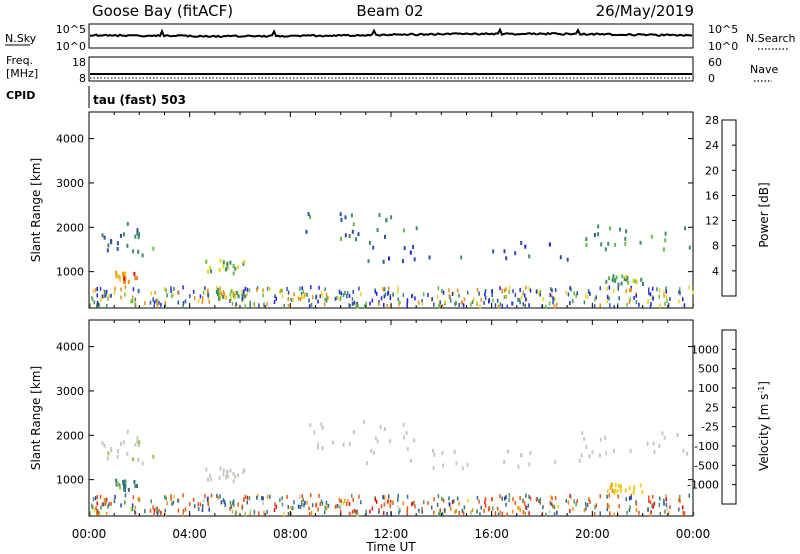  Describe the element at coordinates (715, 62) in the screenshot. I see `freq-right-tick-top: 60` at that location.